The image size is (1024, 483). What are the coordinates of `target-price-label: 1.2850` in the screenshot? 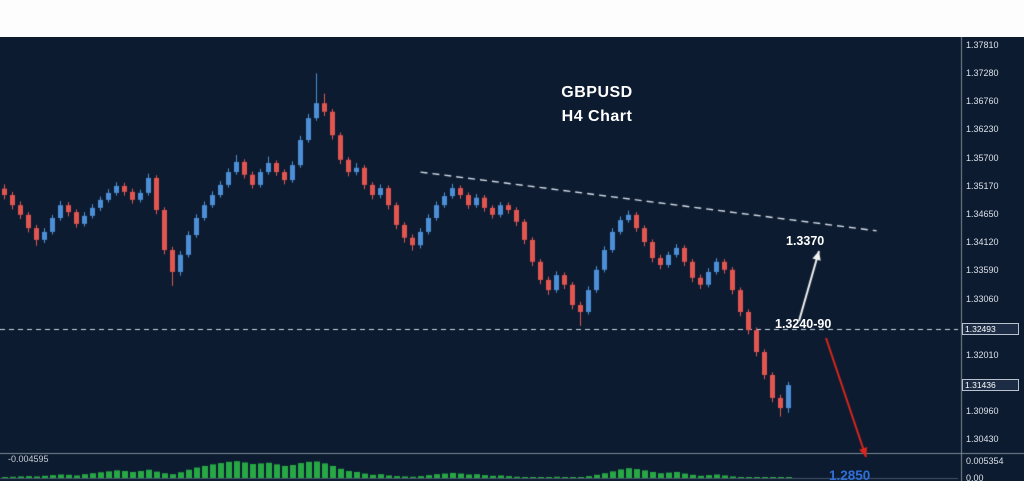 It's located at (850, 475).